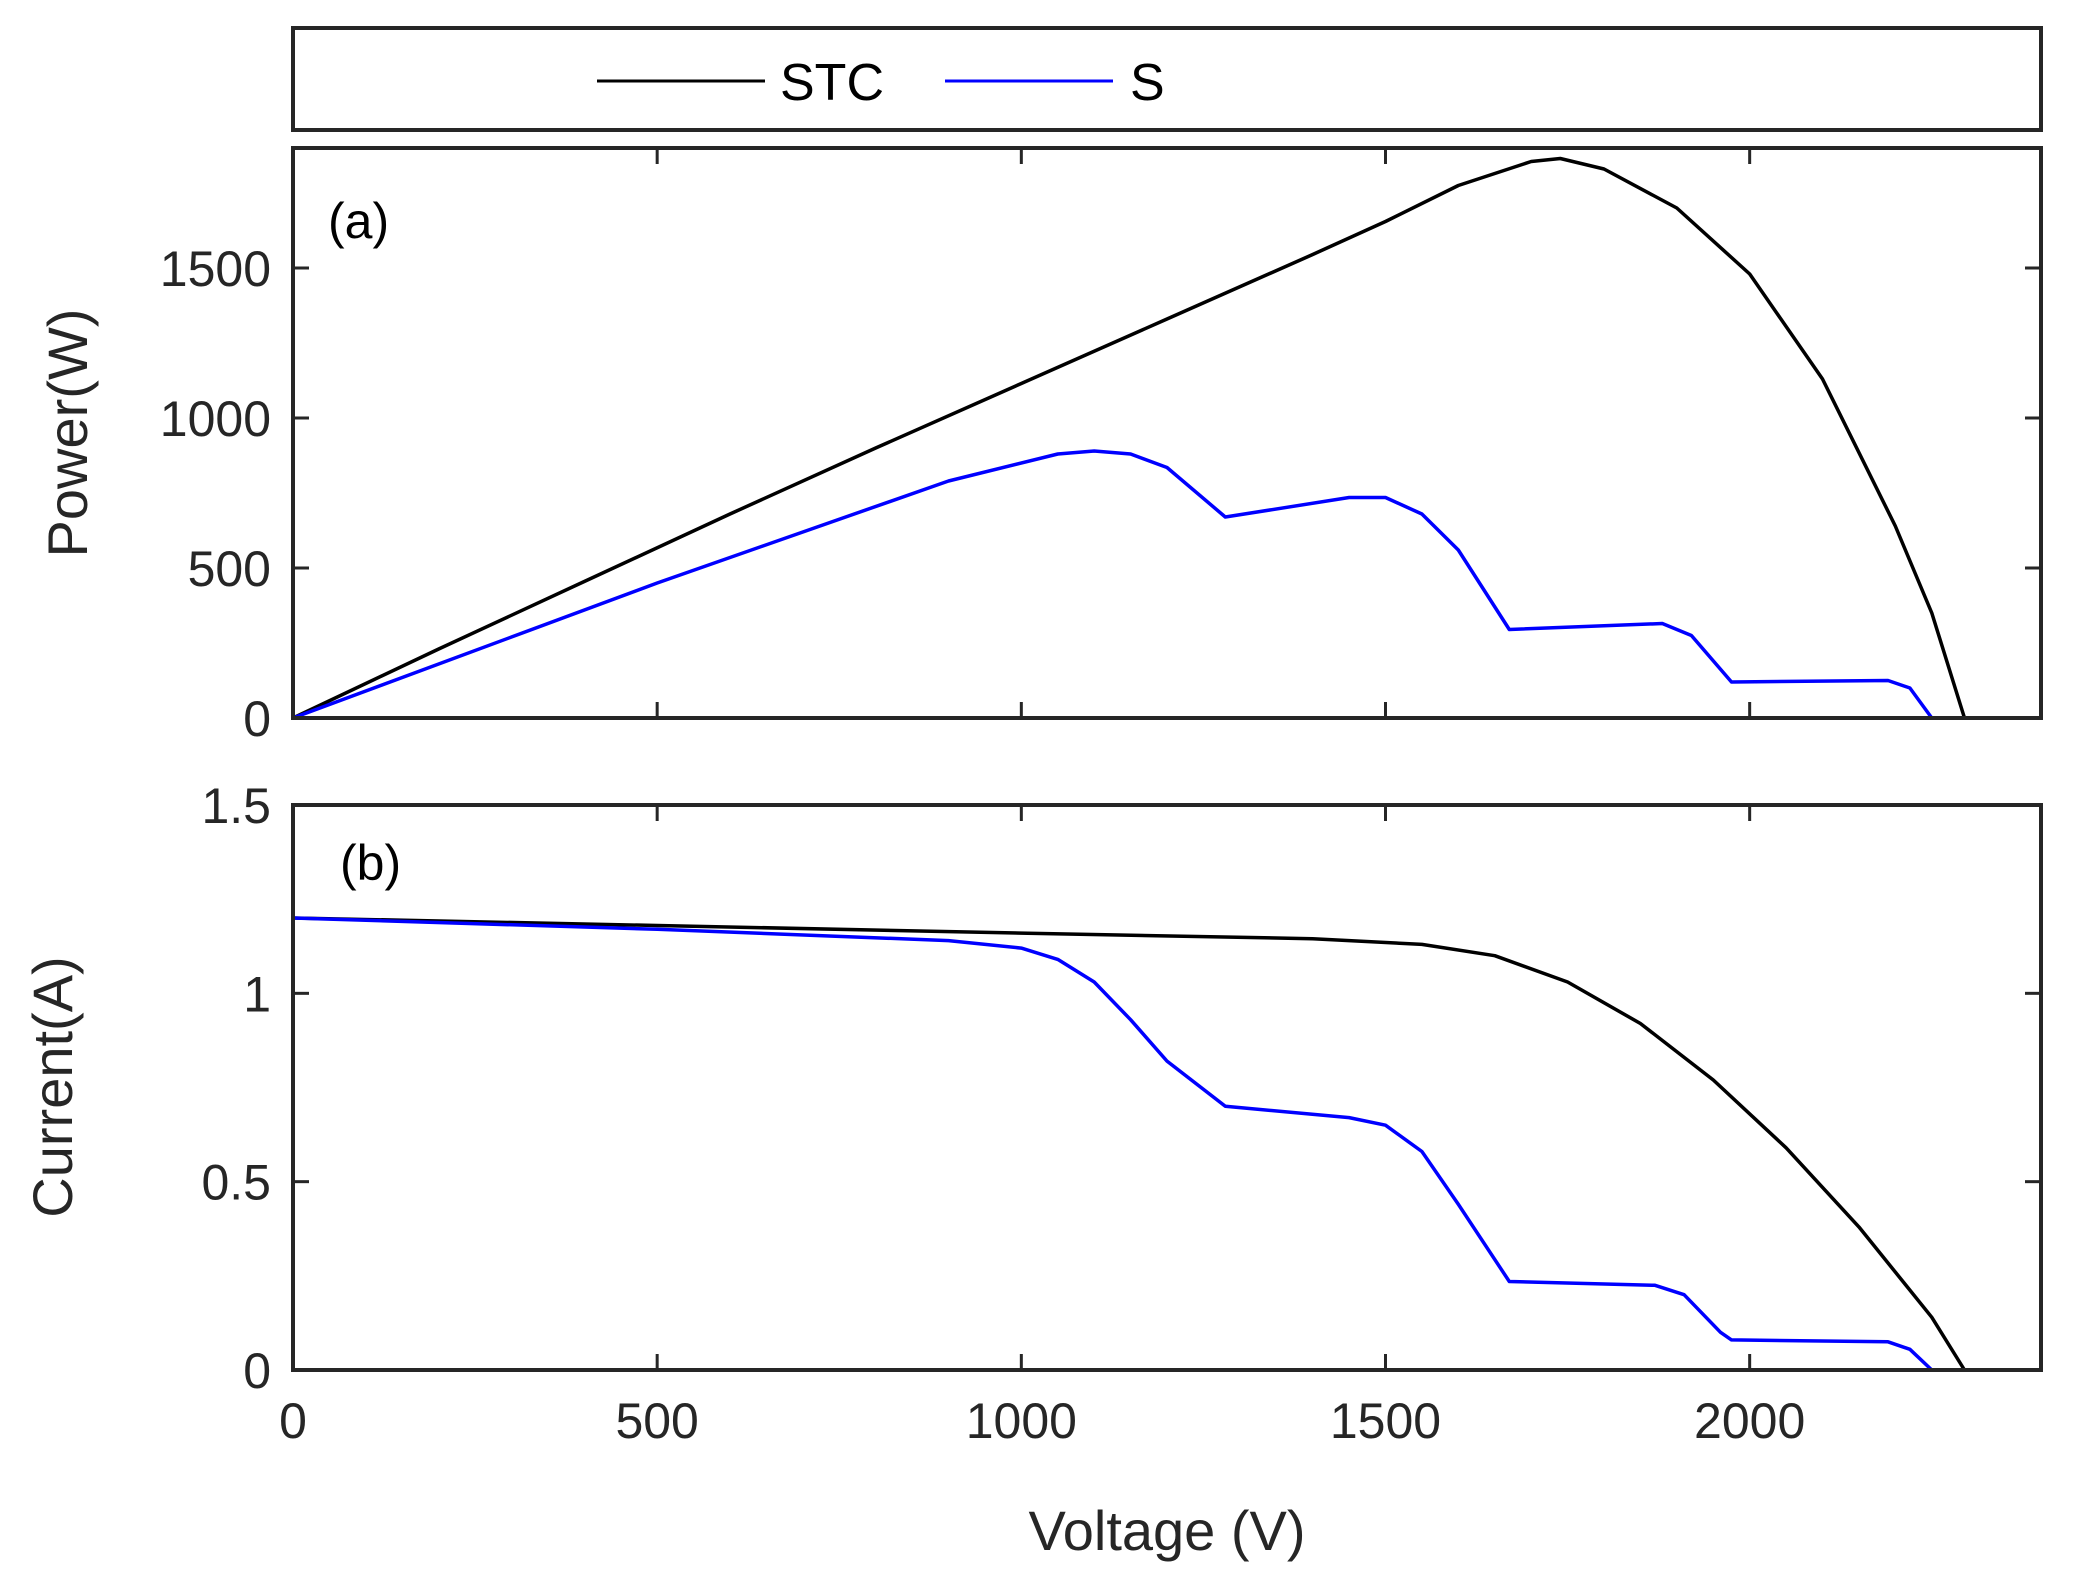 The image size is (2073, 1592). I want to click on x-tick-label: 0, so click(293, 1421).